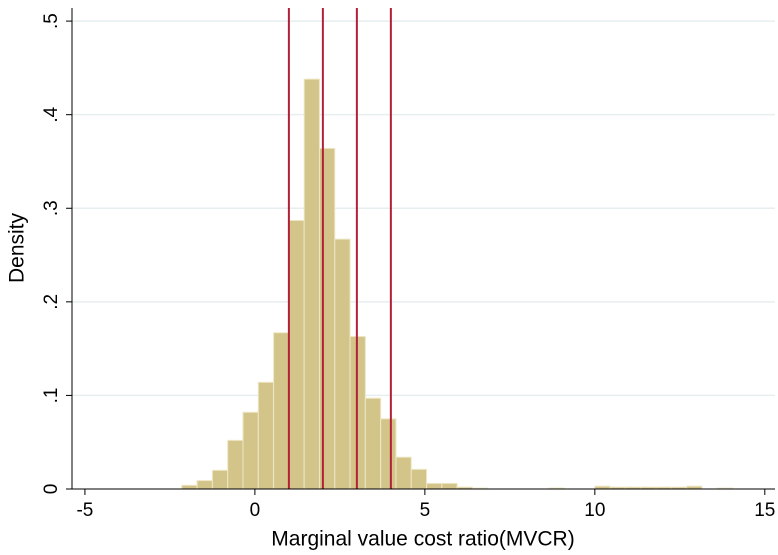 Image resolution: width=778 pixels, height=555 pixels. Describe the element at coordinates (764, 510) in the screenshot. I see `x-tick-label: 15` at that location.